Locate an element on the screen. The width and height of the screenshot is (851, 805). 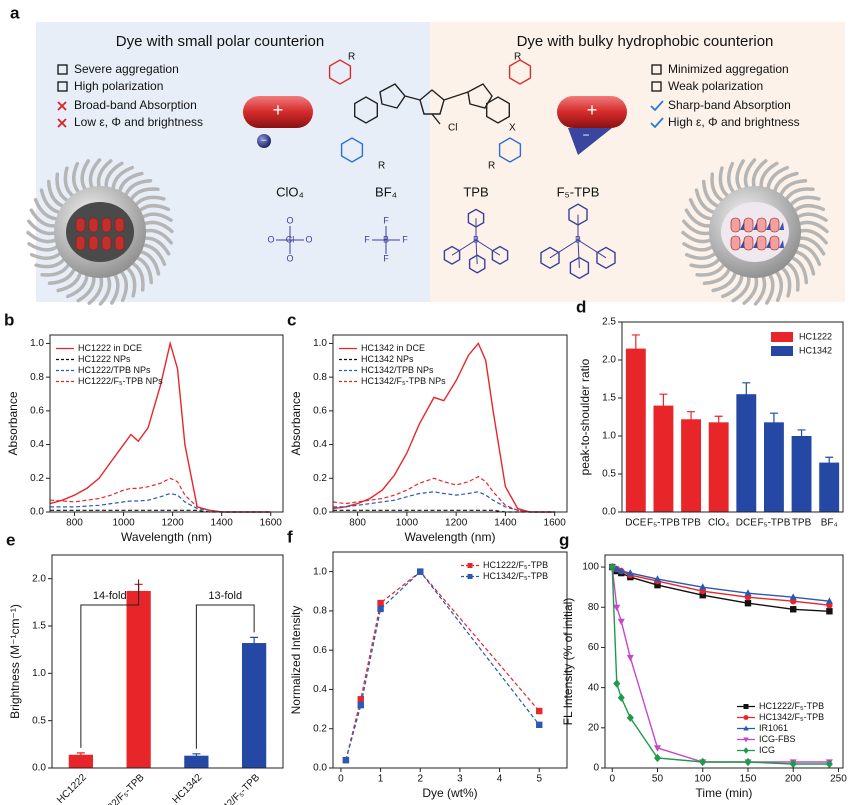
legend-label: IR1061 is located at coordinates (773, 728).